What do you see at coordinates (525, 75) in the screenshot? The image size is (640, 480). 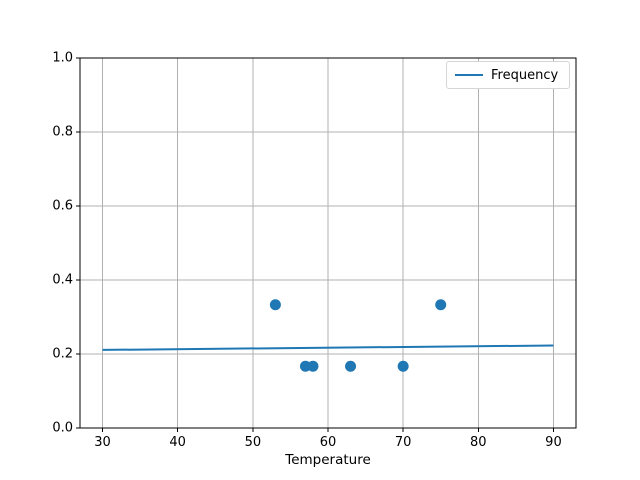 I see `legend-entry-label: Frequency` at bounding box center [525, 75].